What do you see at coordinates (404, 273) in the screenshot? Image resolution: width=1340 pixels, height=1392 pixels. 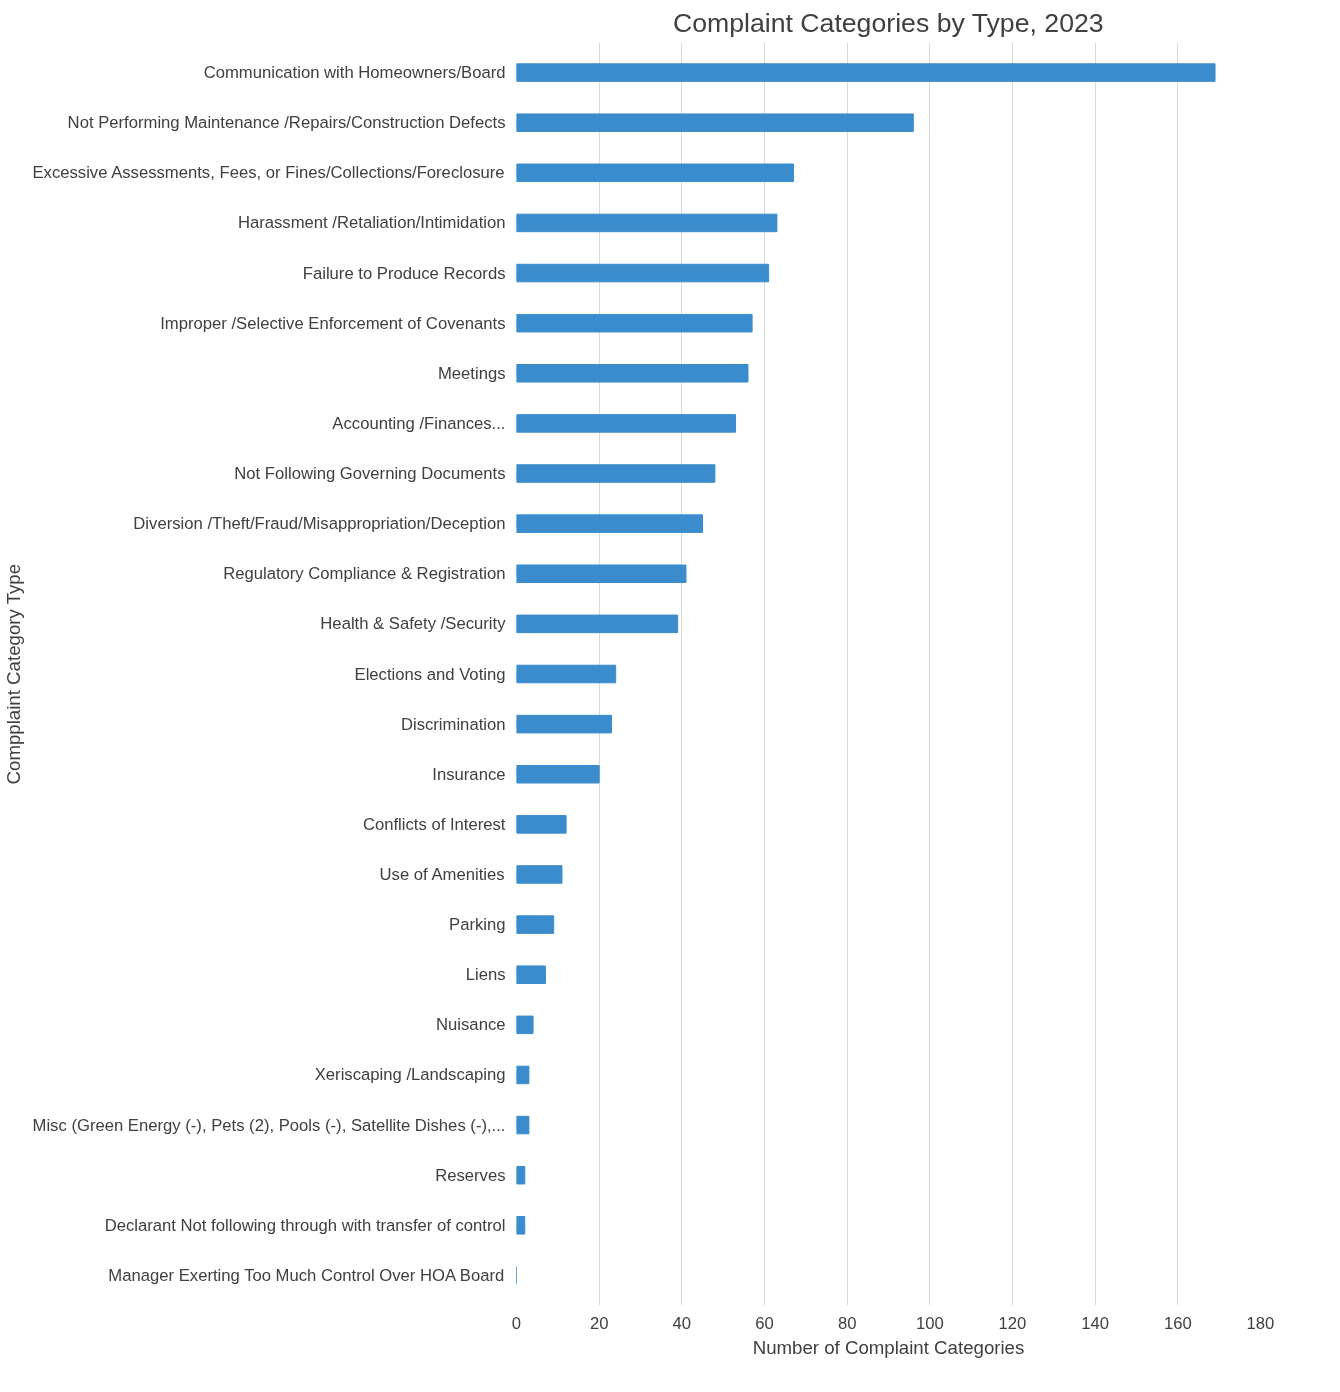 I see `y-tick-label: Failure to Produce Records` at bounding box center [404, 273].